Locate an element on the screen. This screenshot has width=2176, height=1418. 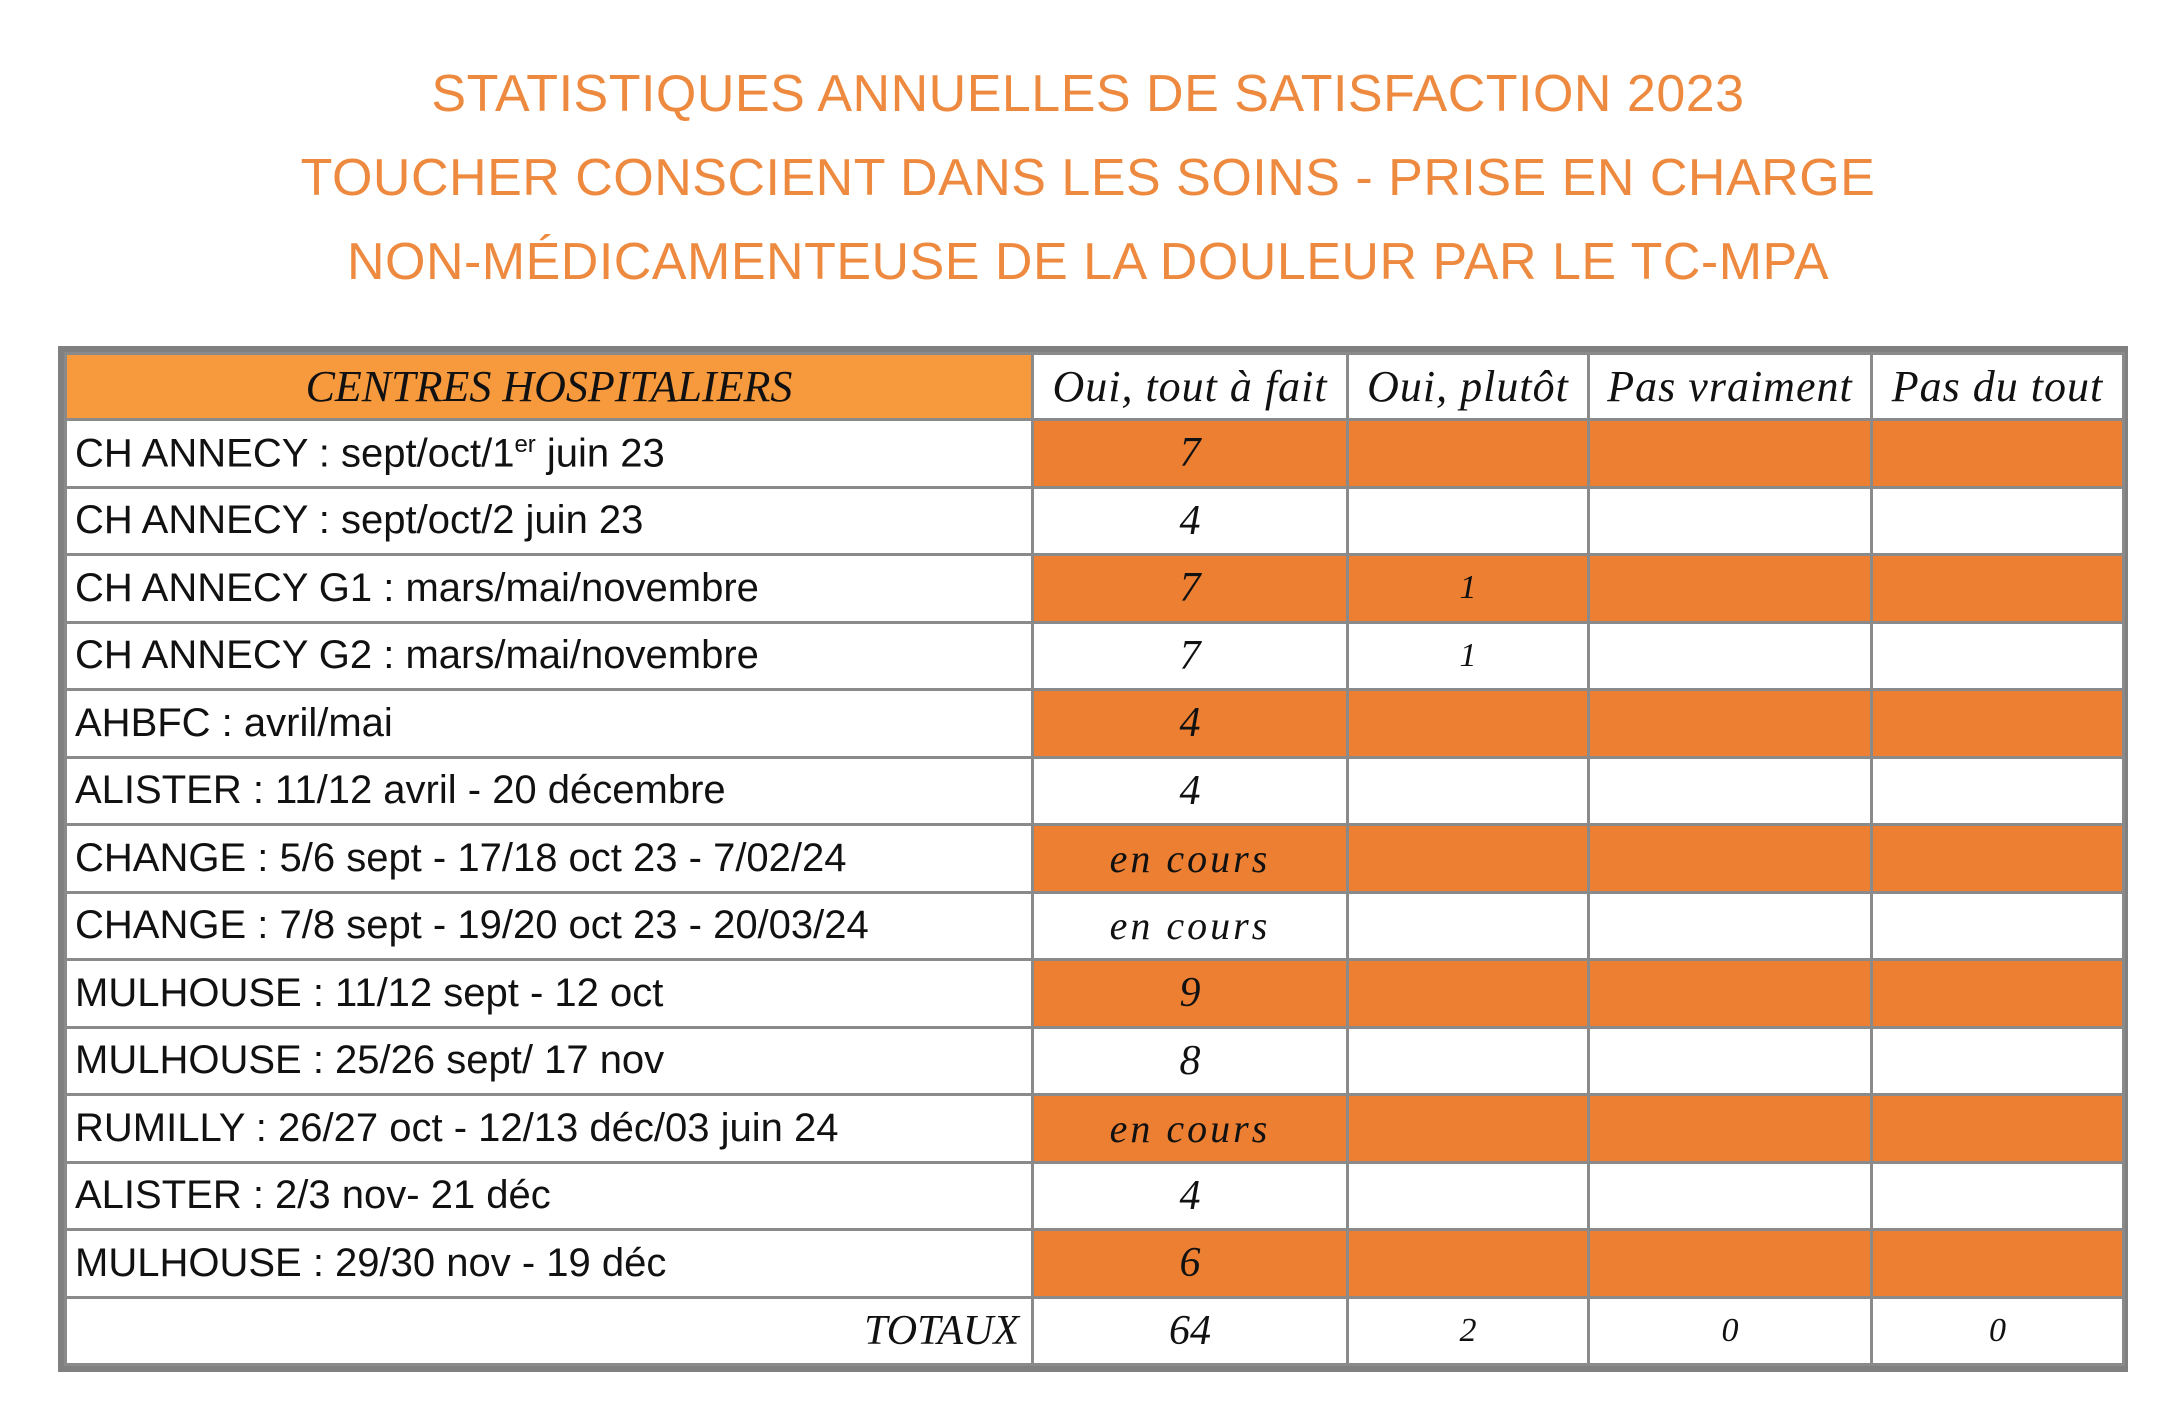
table-row: MULHOUSE : 25/26 sept/ 17 nov 8 is located at coordinates (1094, 1060).